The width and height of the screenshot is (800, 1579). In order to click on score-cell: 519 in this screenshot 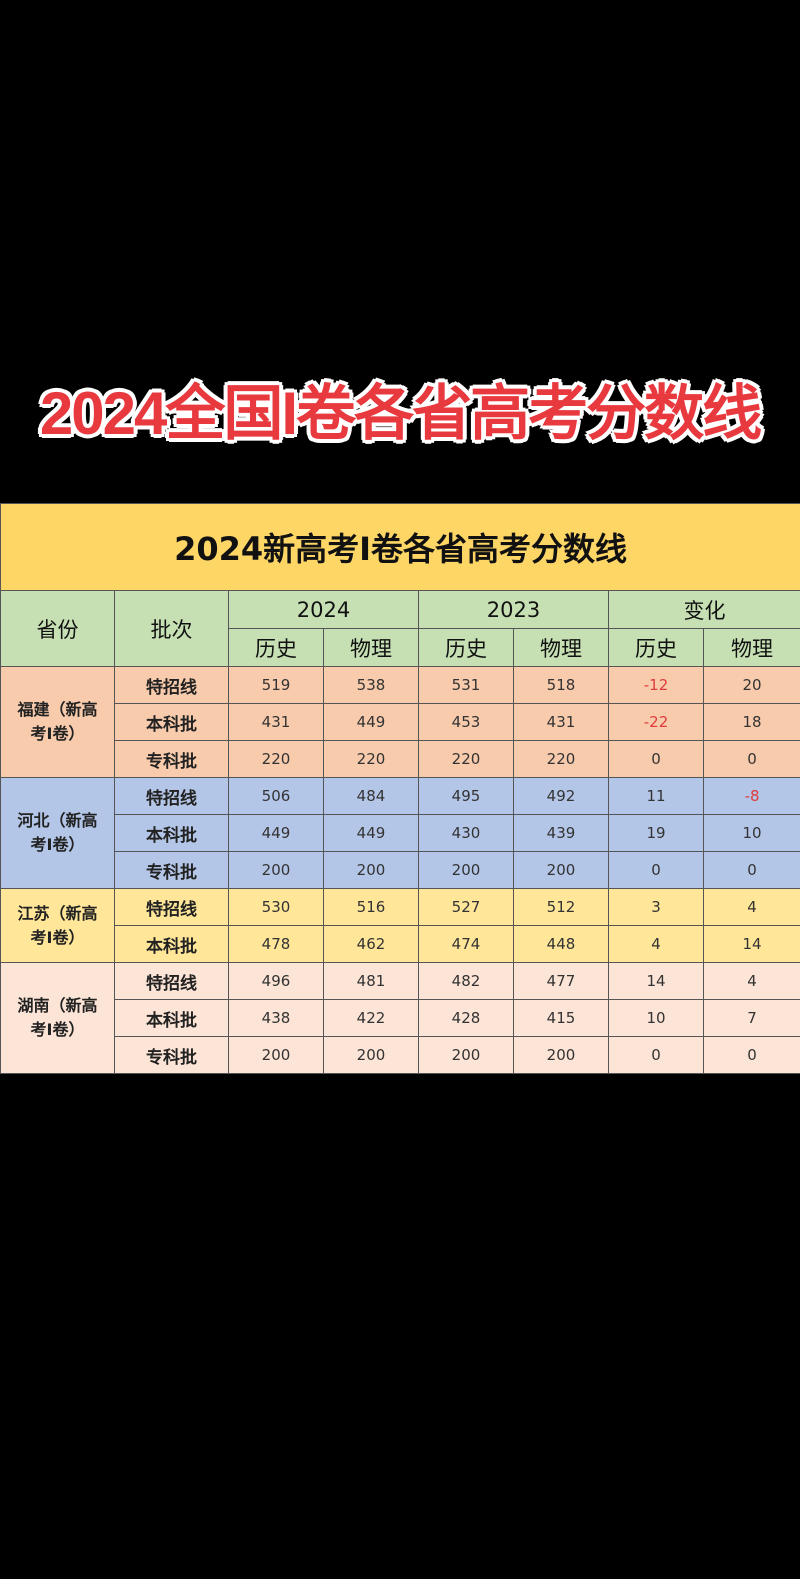, I will do `click(276, 685)`.